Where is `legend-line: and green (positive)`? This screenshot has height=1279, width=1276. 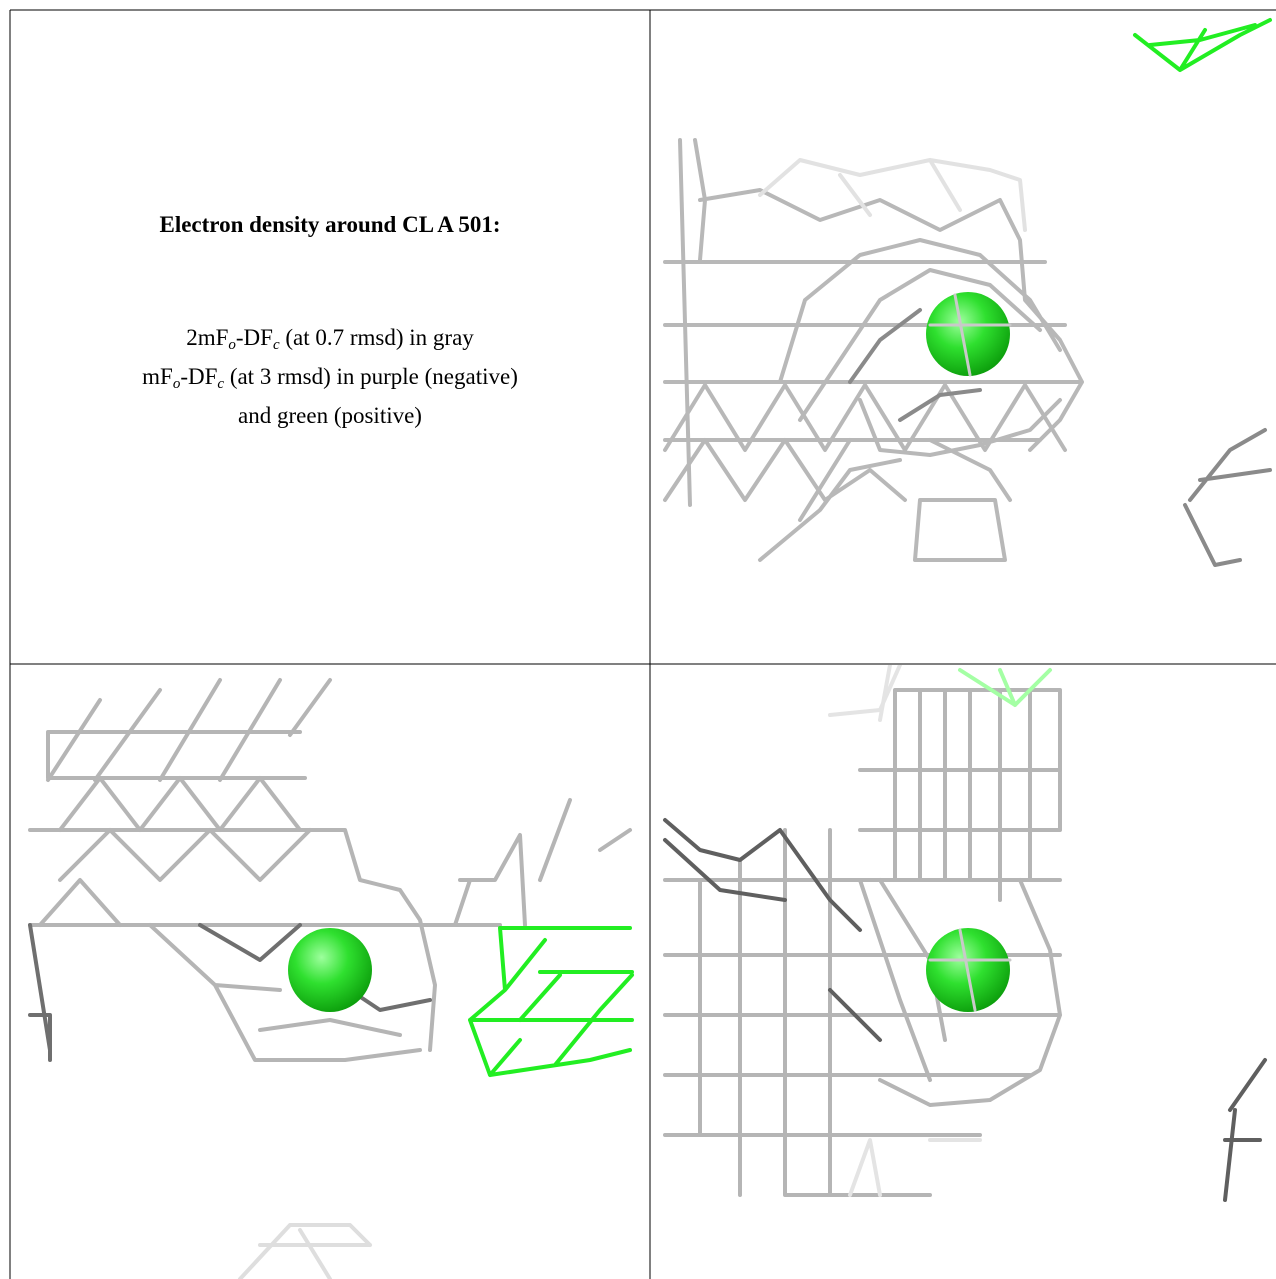
legend-line: and green (positive) is located at coordinates (330, 416).